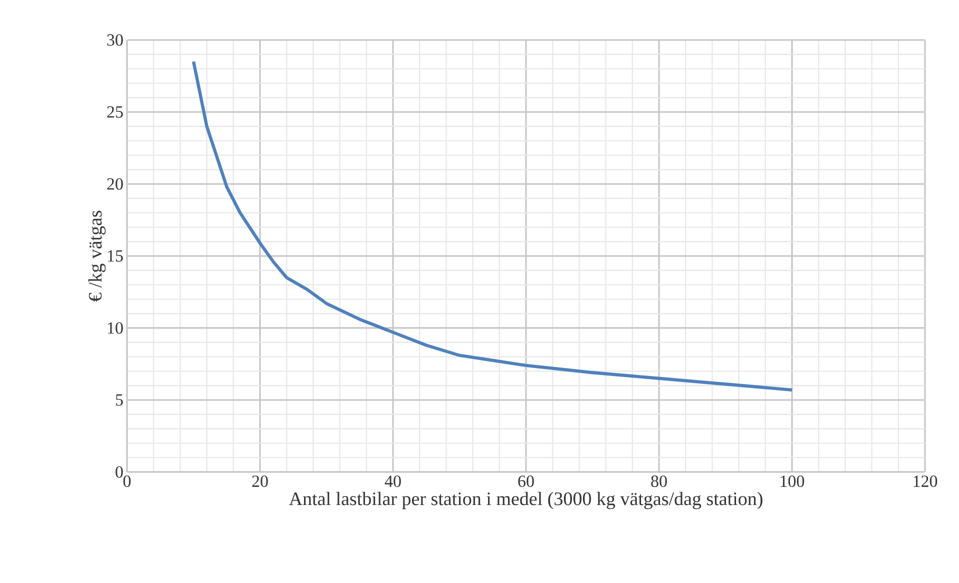  I want to click on y-tick-label: 10, so click(115, 328).